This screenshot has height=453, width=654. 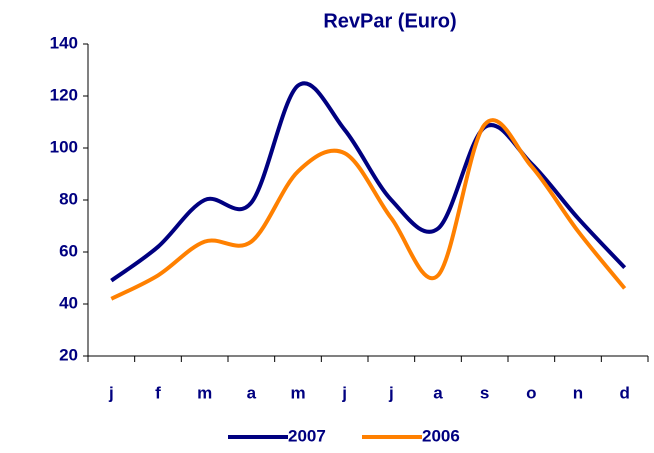 What do you see at coordinates (68, 250) in the screenshot?
I see `y-tick-label: 60` at bounding box center [68, 250].